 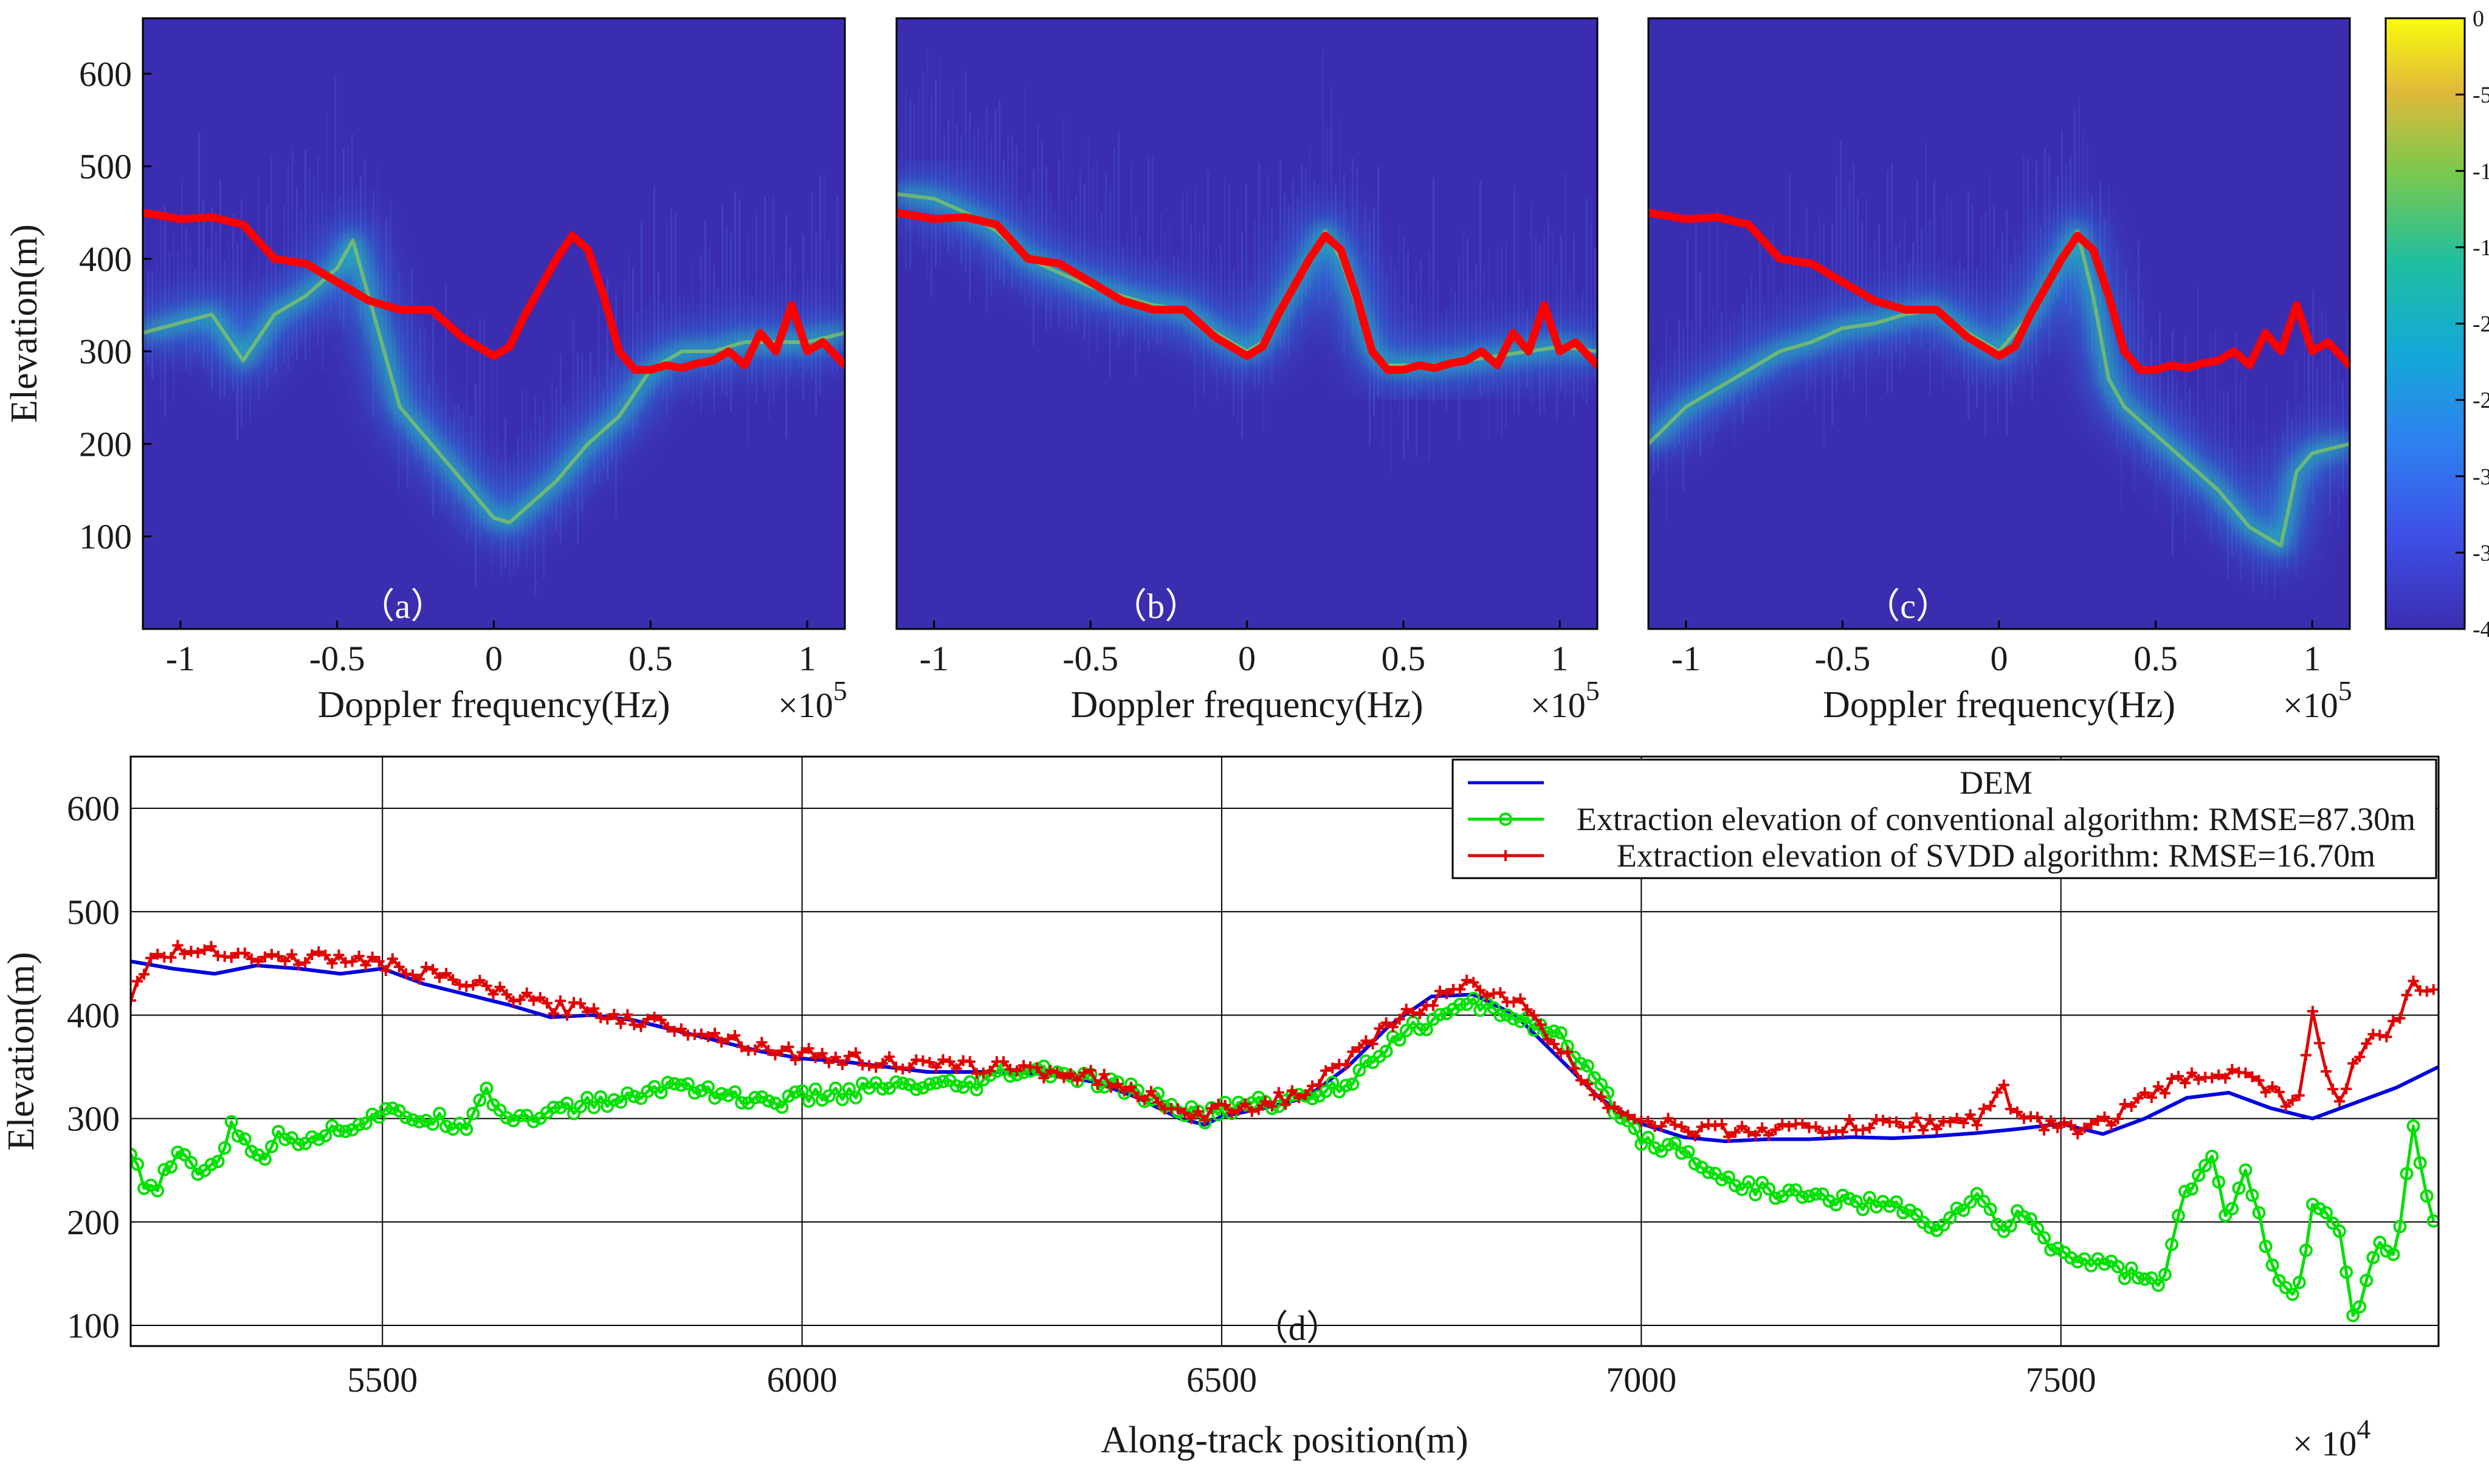 I want to click on heatmap-background, so click(x=1247, y=324).